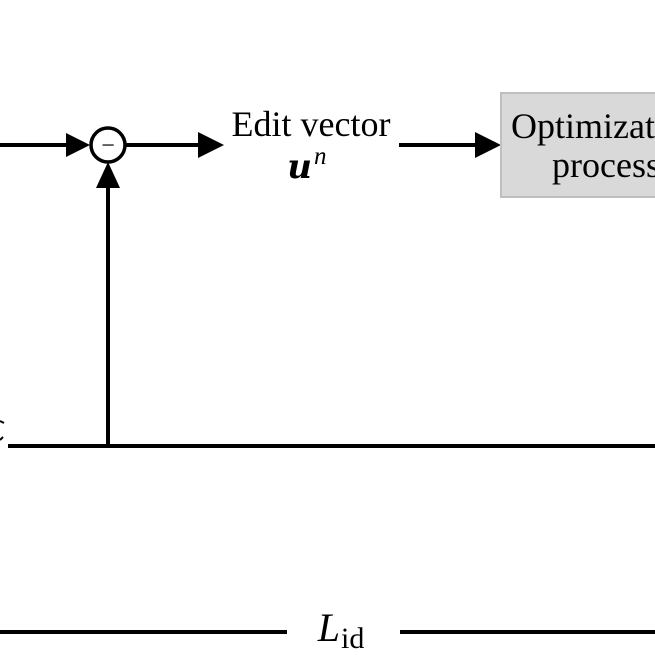 The width and height of the screenshot is (655, 655). I want to click on loss-symbol: L, so click(328, 627).